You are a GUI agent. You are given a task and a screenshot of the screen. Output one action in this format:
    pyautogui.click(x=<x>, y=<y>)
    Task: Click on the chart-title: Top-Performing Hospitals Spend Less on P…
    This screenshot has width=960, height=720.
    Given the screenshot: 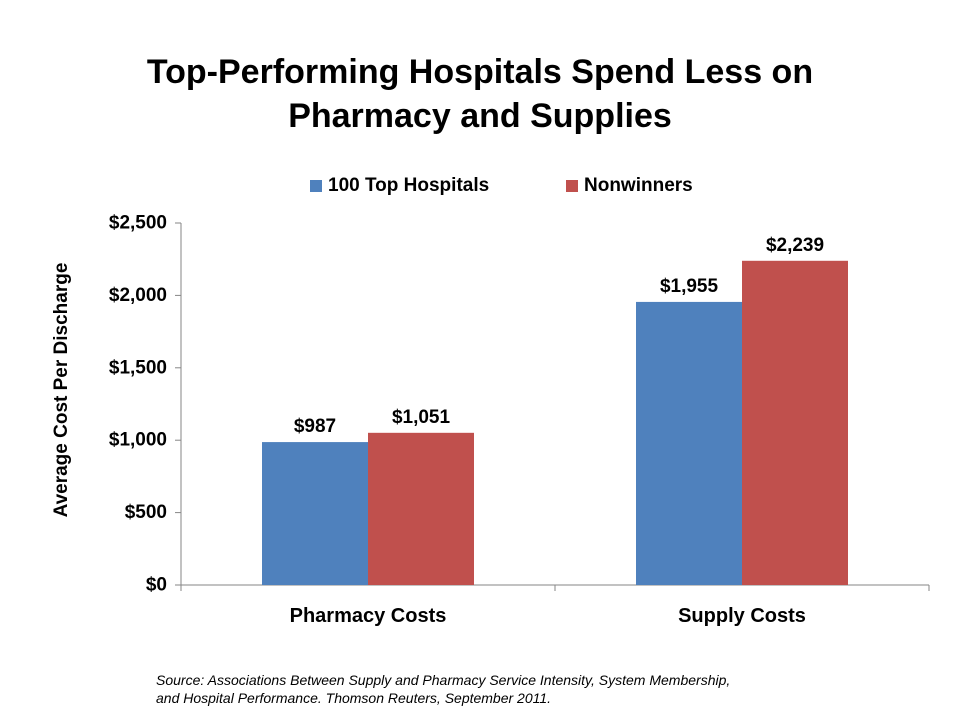 What is the action you would take?
    pyautogui.click(x=480, y=94)
    